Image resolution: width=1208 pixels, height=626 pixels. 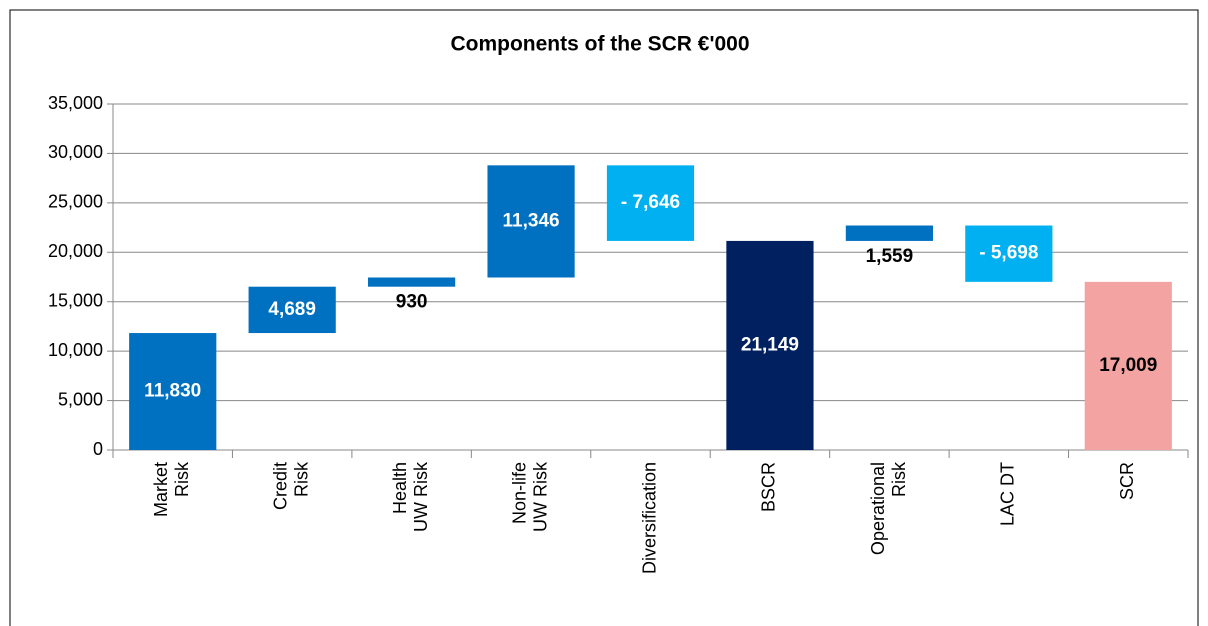 I want to click on value-label: - 5,698, so click(x=1008, y=253).